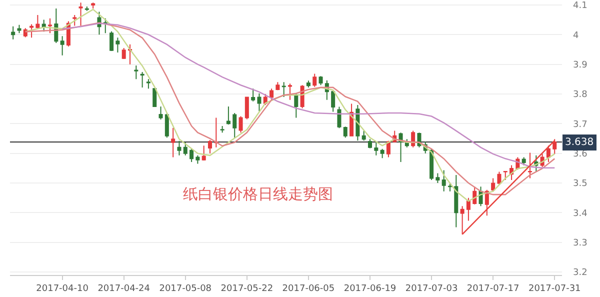 This screenshot has width=600, height=297. I want to click on y-tick-label: 3.7, so click(580, 125).